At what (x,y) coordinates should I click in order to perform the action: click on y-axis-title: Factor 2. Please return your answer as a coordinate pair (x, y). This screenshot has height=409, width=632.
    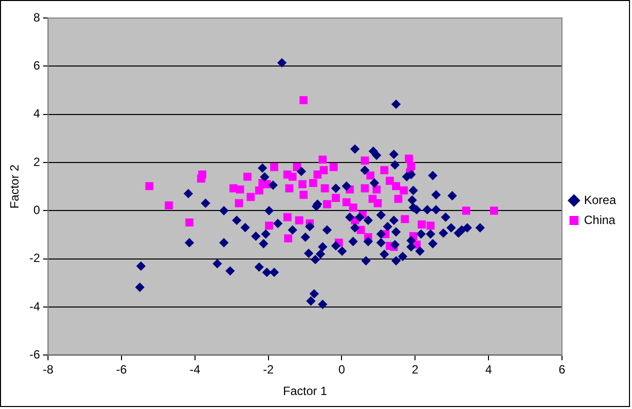
    Looking at the image, I should click on (15, 186).